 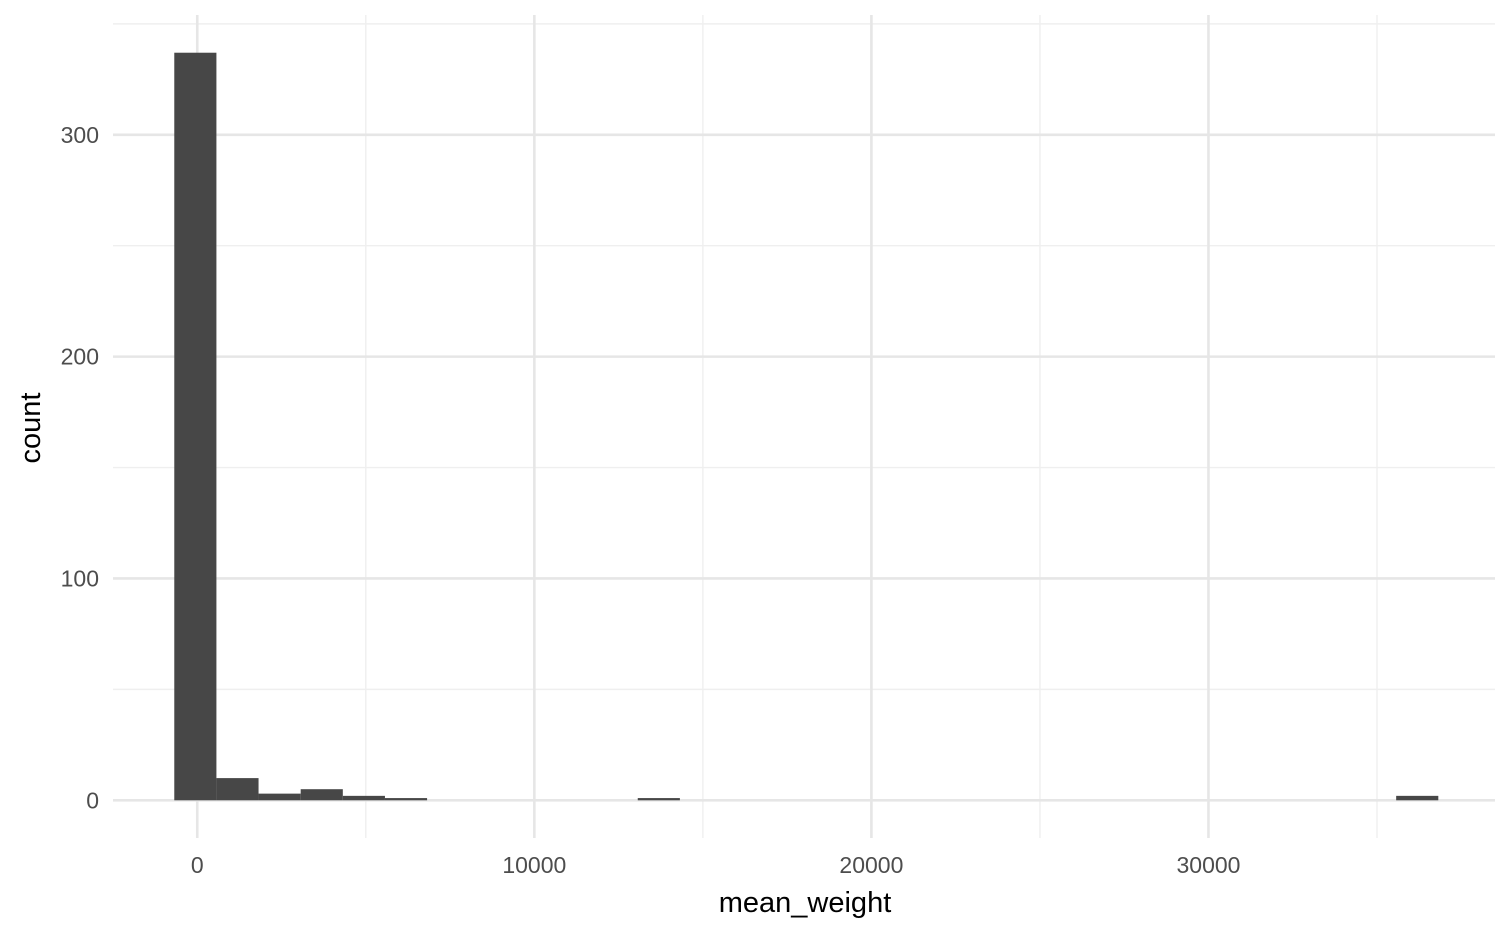 I want to click on x-axis-title: mean_weight, so click(x=805, y=903).